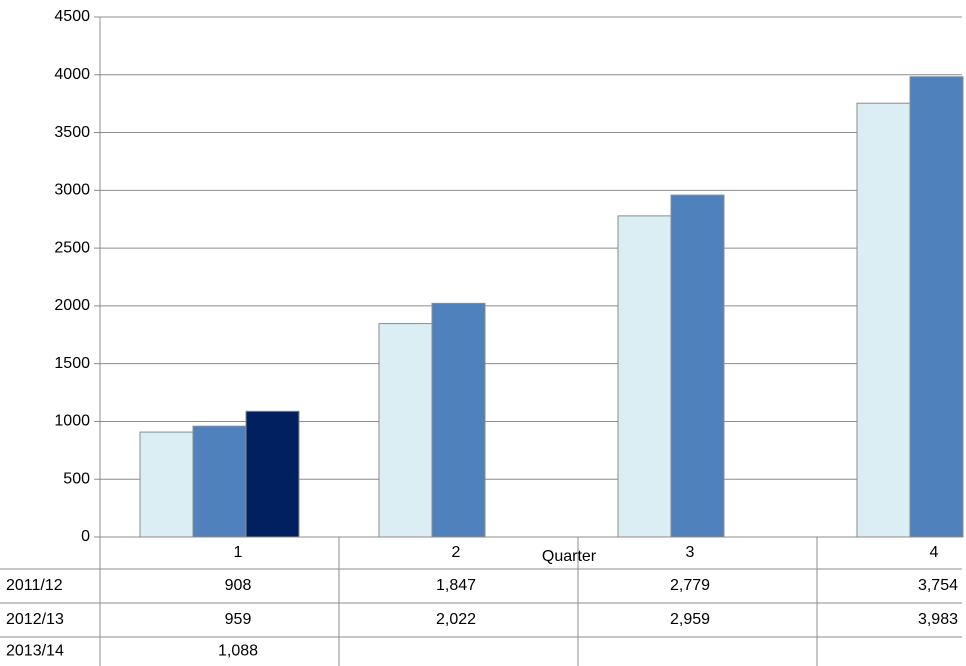 Image resolution: width=966 pixels, height=666 pixels. What do you see at coordinates (72, 363) in the screenshot?
I see `y-tick-label: 1500` at bounding box center [72, 363].